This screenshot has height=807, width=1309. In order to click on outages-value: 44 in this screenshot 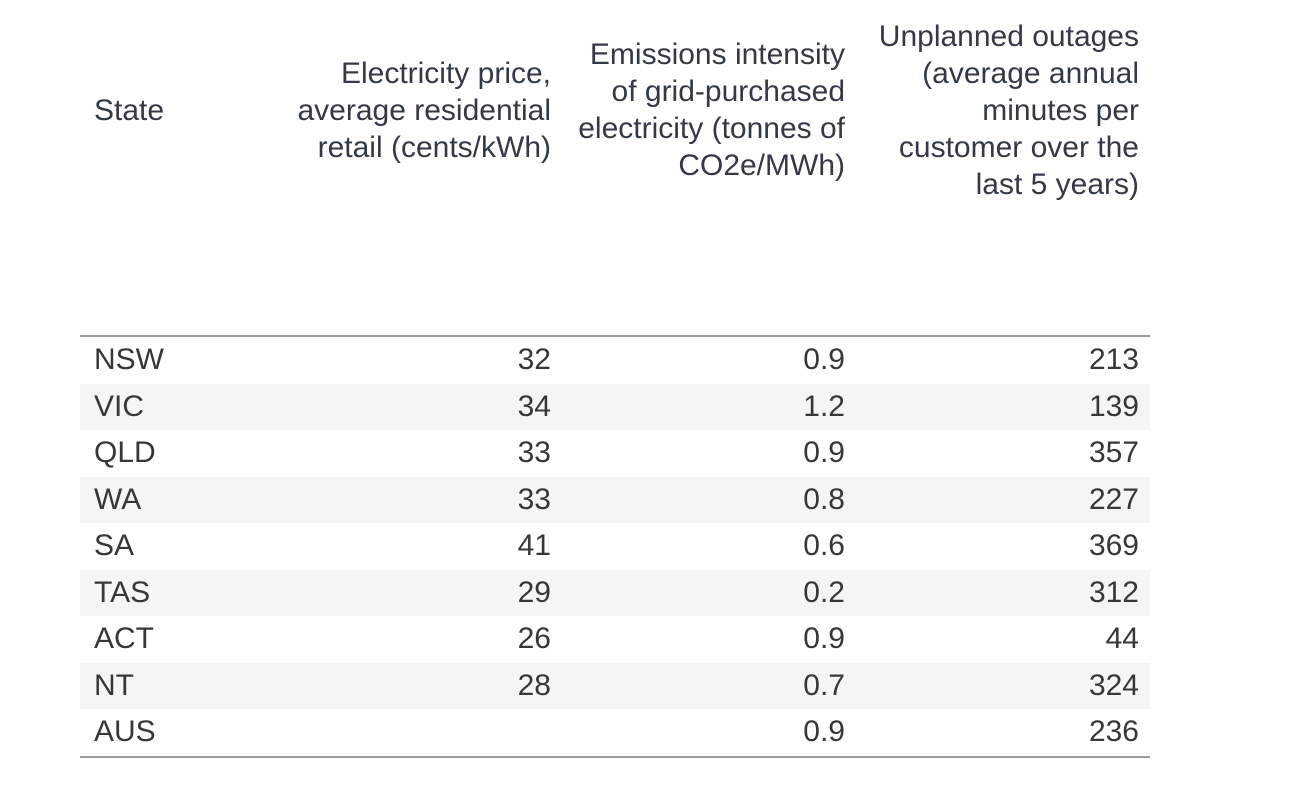, I will do `click(1122, 639)`.